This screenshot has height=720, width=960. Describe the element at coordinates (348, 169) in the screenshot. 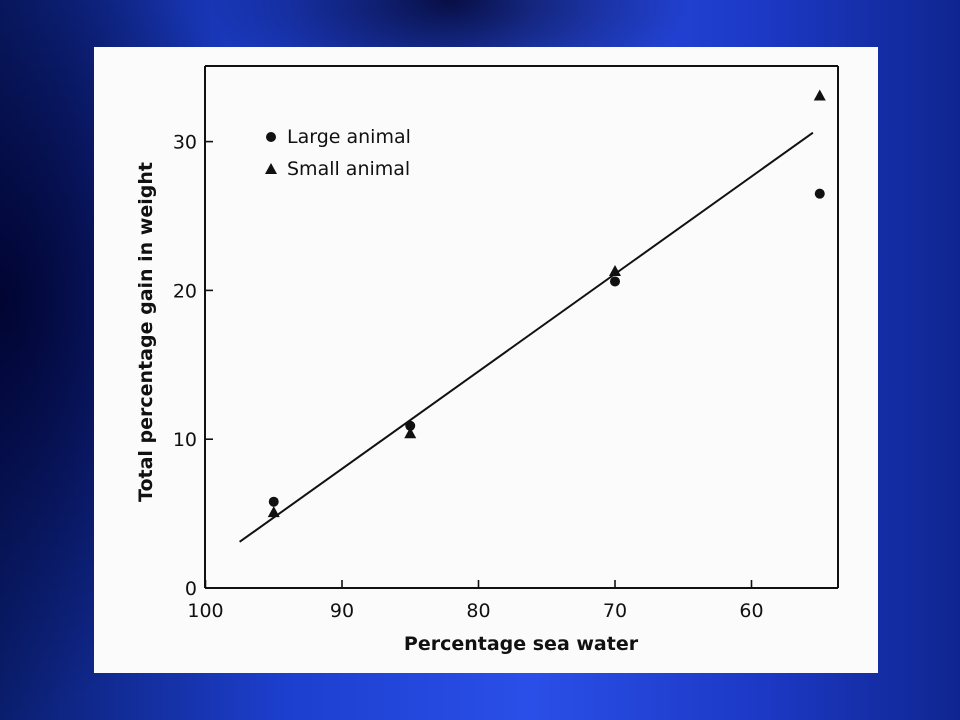

I see `legend-label: Small animal` at that location.